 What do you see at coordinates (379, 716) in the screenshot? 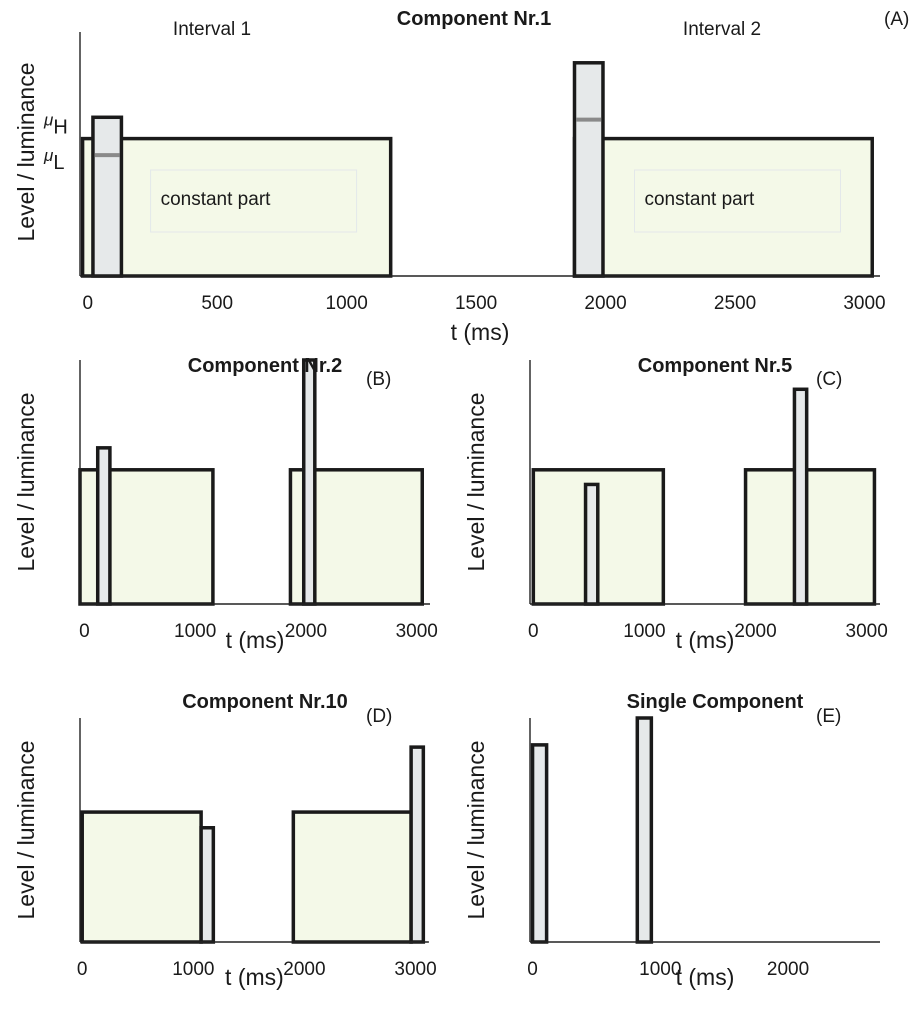
I see `chart-d-panel-label: (D)` at bounding box center [379, 716].